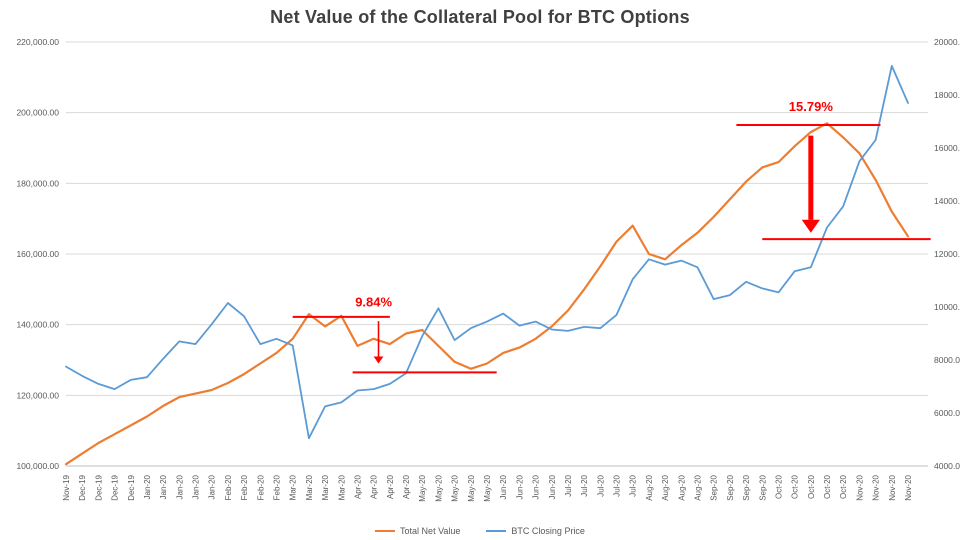 This screenshot has width=960, height=540. What do you see at coordinates (37, 42) in the screenshot?
I see `y-axis-label-left: 220,000.00` at bounding box center [37, 42].